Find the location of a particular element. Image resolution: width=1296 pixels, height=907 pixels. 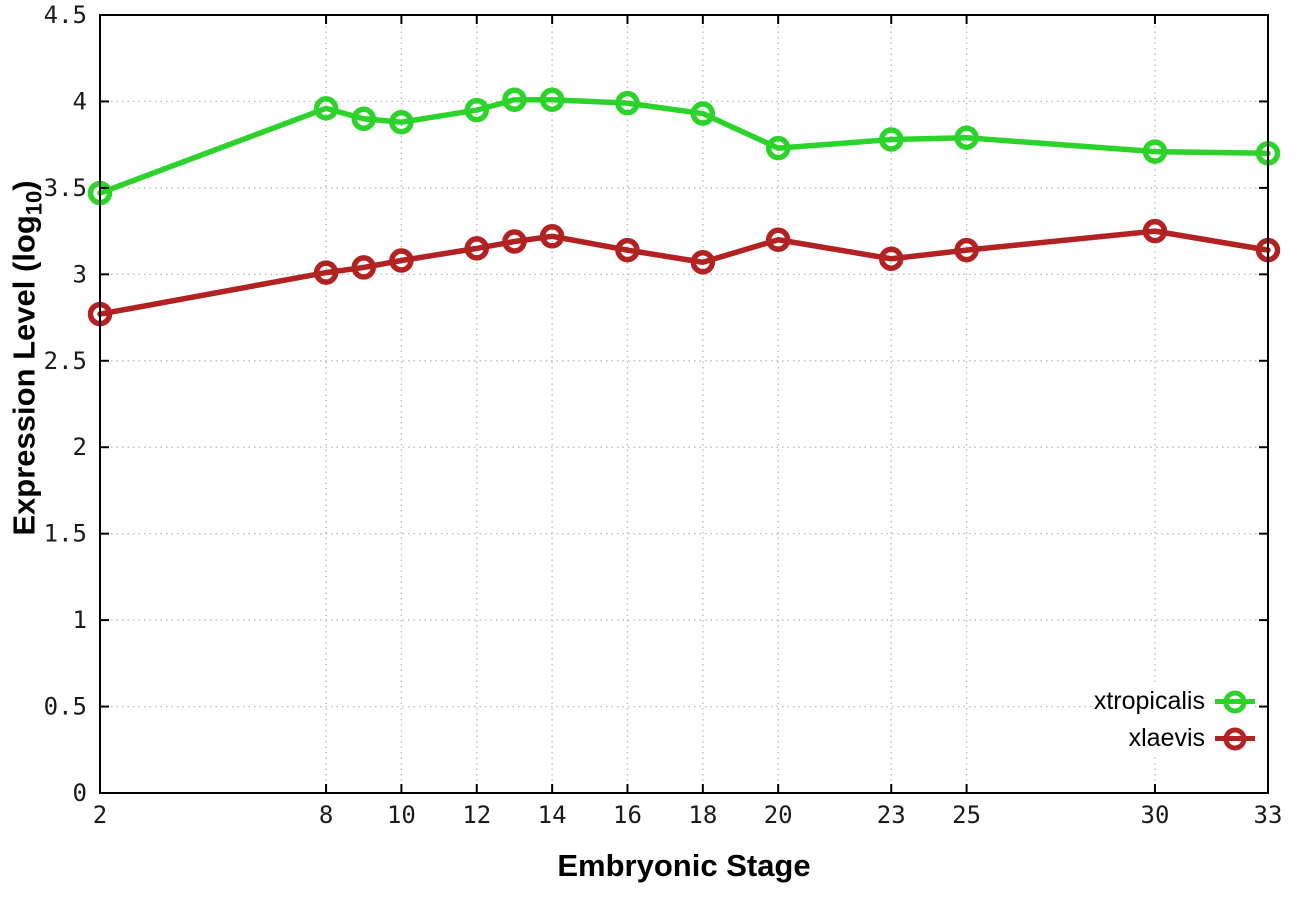

y-tick-label: 4.5 is located at coordinates (65, 15).